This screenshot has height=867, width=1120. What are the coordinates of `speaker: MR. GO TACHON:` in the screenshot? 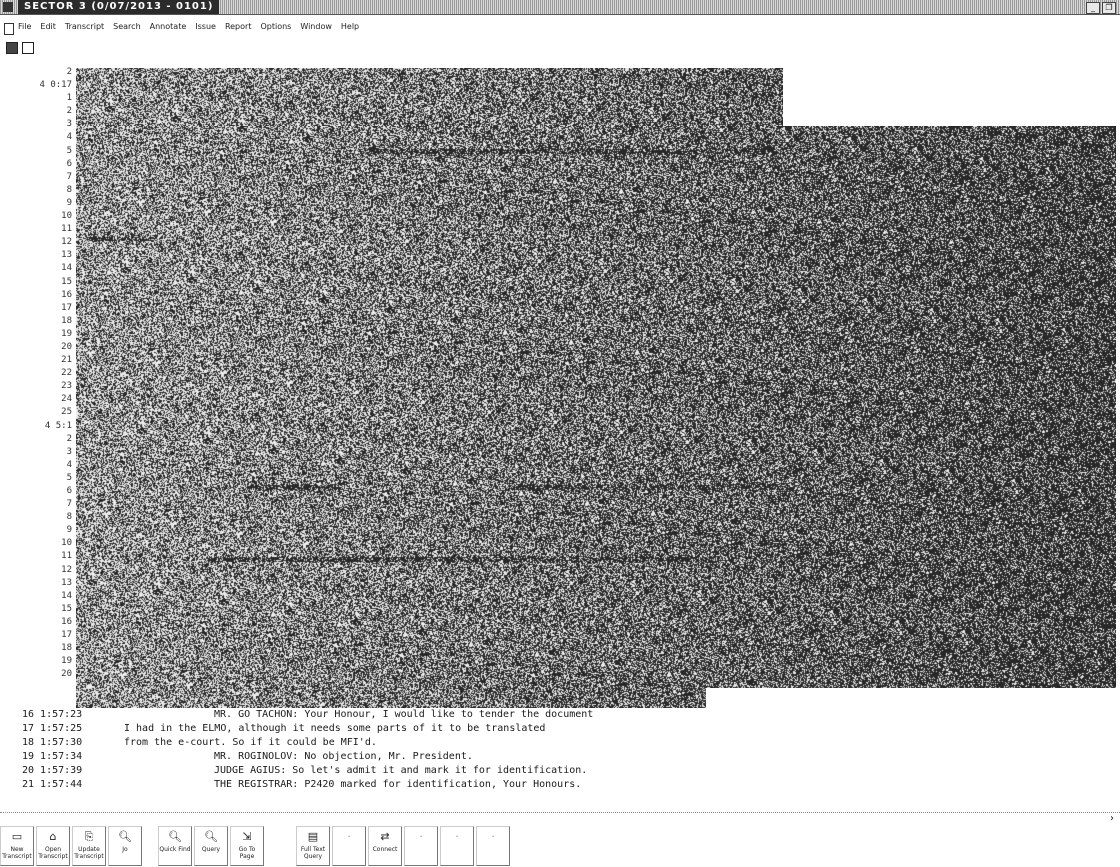 It's located at (256, 714).